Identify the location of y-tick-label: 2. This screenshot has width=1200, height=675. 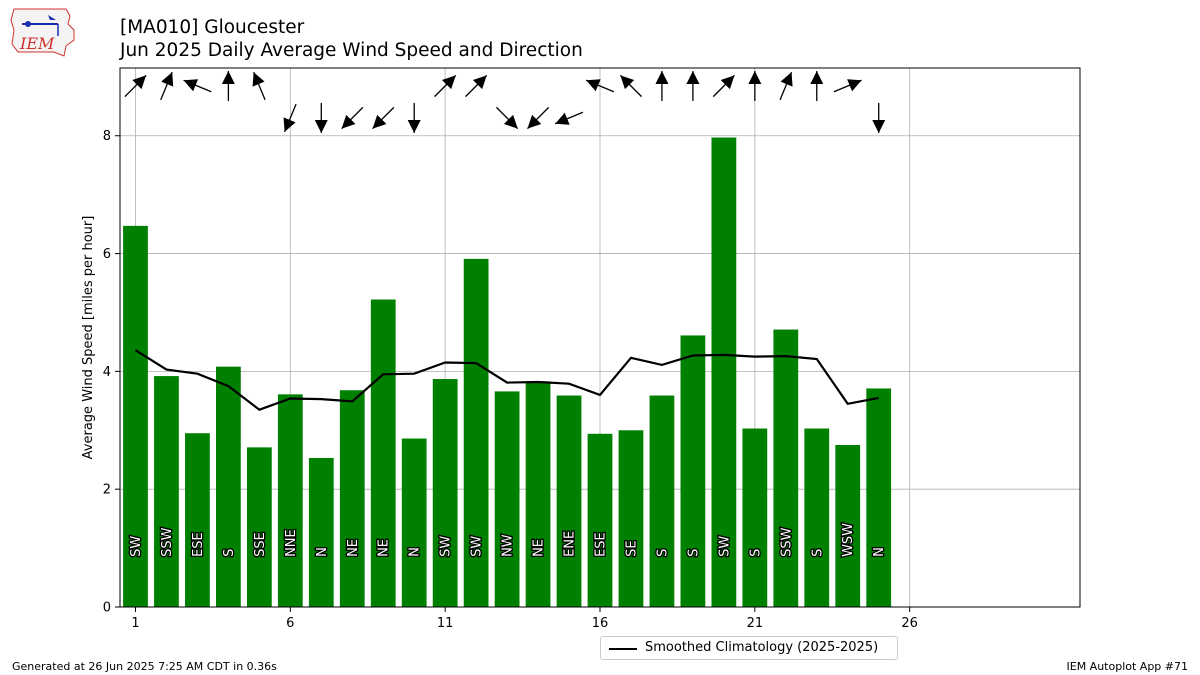
(107, 490).